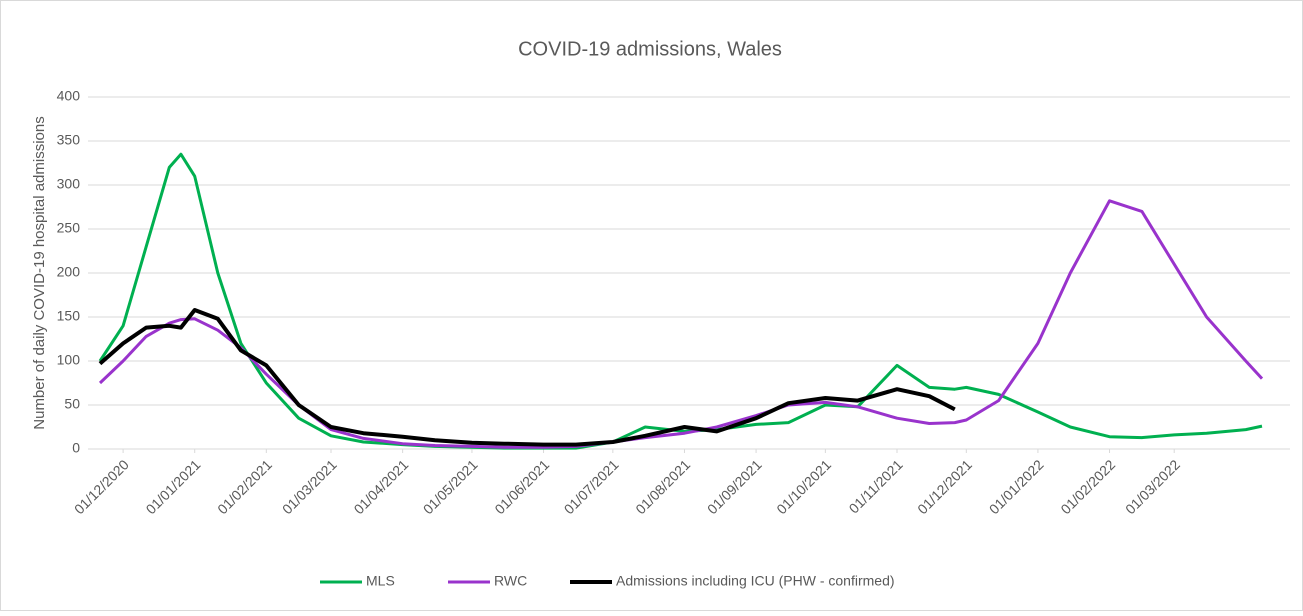 This screenshot has height=616, width=1303. I want to click on y-tick-label: 200, so click(69, 272).